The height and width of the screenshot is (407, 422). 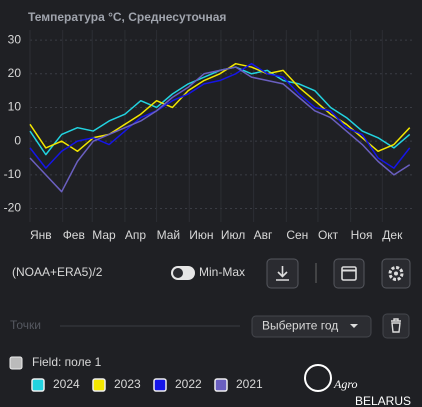 I want to click on download-icon, so click(x=282, y=273).